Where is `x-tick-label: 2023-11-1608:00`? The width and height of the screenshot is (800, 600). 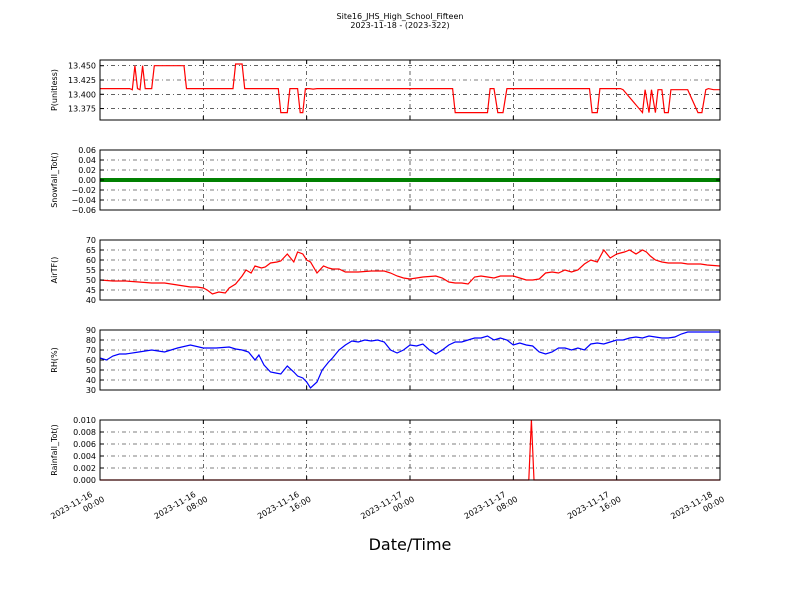
x-tick-label: 2023-11-1608:00 is located at coordinates (181, 508).